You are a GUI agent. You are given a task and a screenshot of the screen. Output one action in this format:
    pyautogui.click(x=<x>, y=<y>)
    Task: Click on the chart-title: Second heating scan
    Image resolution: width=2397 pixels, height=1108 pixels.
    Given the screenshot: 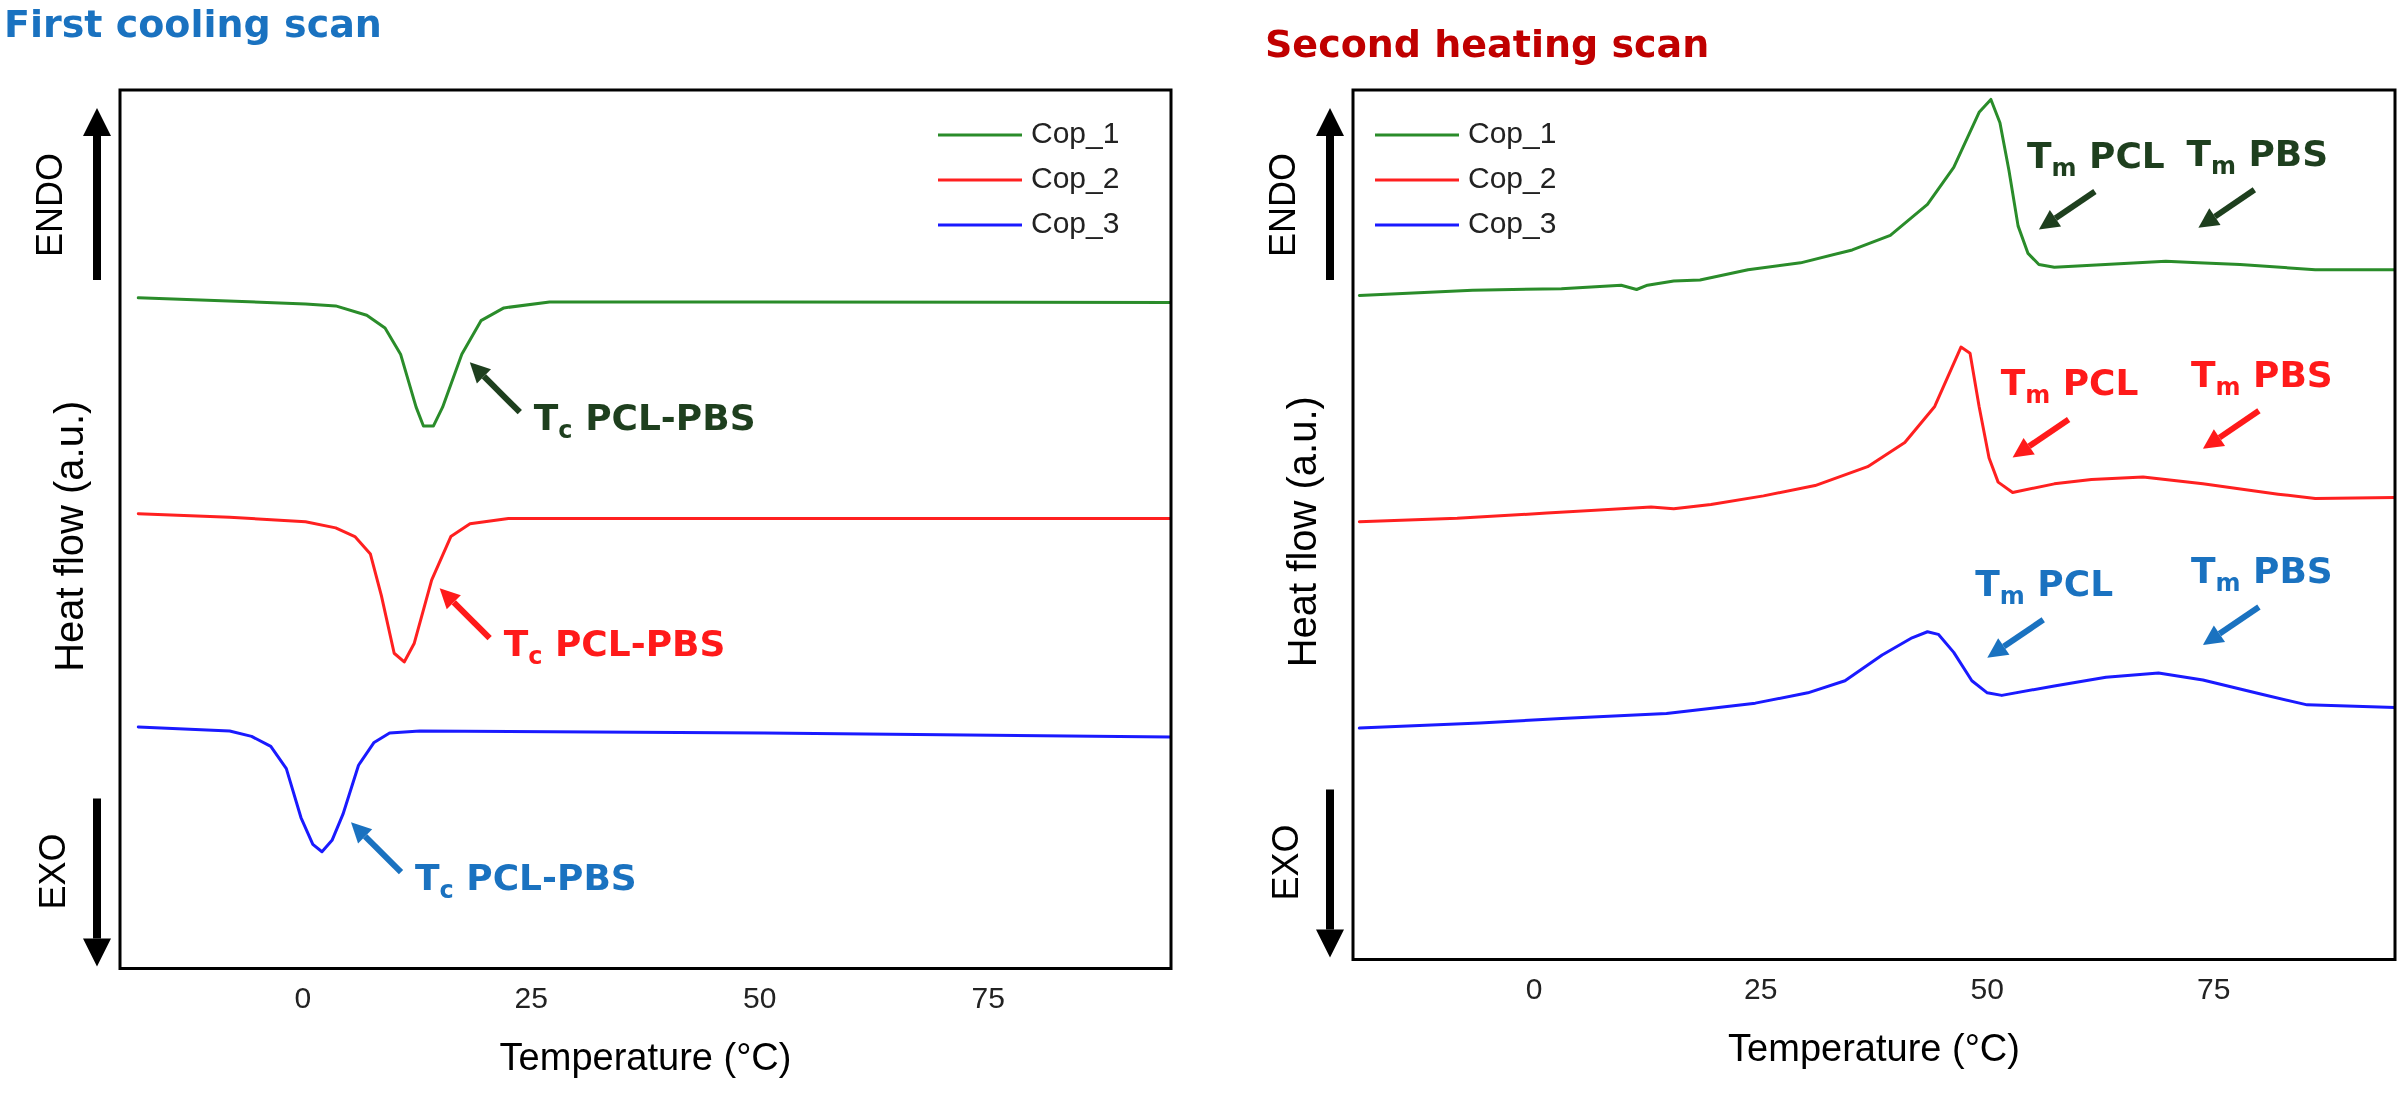 What is the action you would take?
    pyautogui.click(x=1487, y=44)
    